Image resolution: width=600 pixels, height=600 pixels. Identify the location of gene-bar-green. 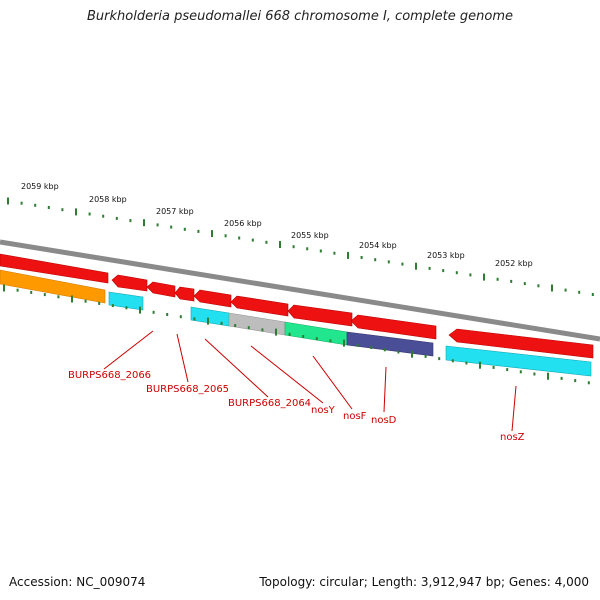
(316, 333).